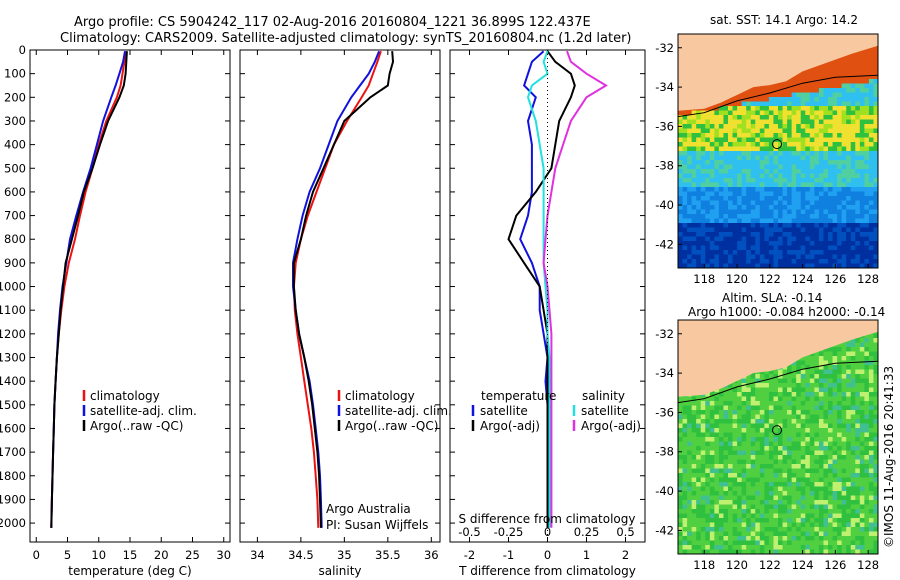  I want to click on x-tick-label: 128, so click(868, 565).